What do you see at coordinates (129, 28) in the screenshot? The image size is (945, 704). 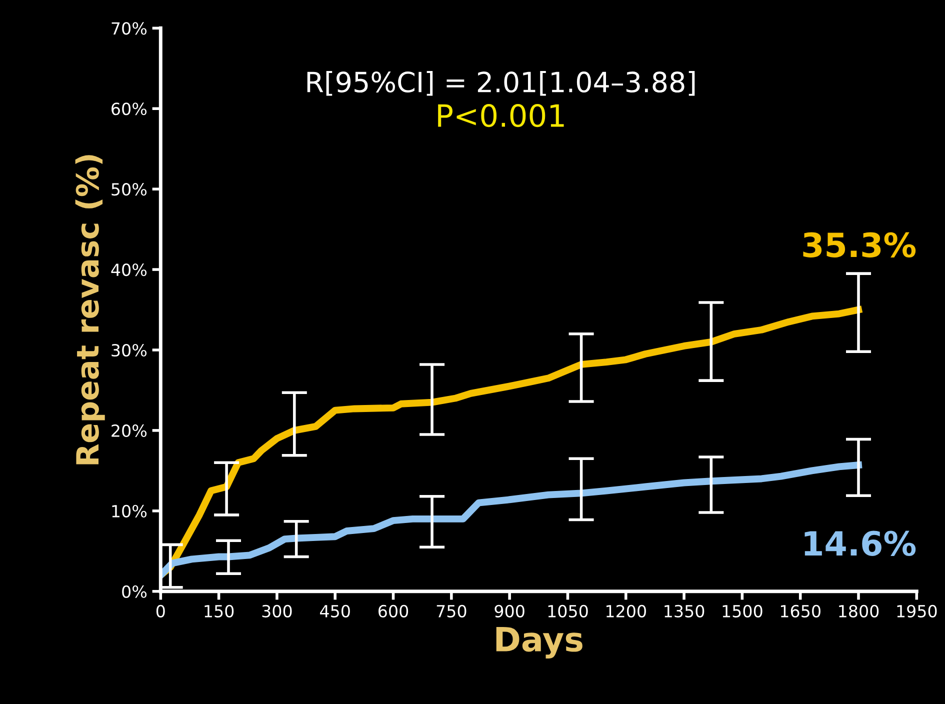 I see `y-tick-label: 70%` at bounding box center [129, 28].